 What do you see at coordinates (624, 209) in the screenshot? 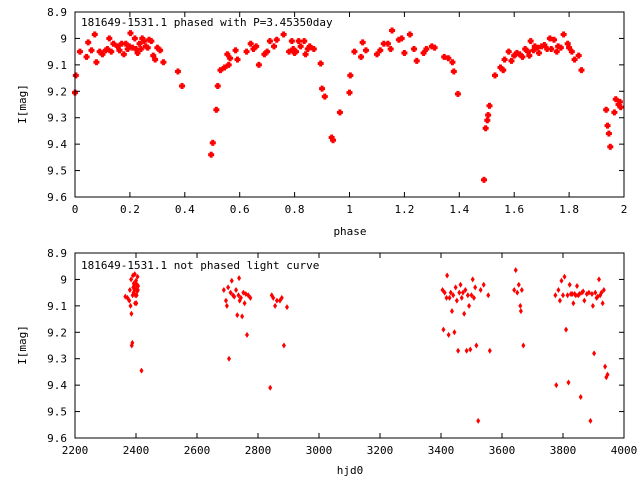
I see `x-tick-label: 2` at bounding box center [624, 209].